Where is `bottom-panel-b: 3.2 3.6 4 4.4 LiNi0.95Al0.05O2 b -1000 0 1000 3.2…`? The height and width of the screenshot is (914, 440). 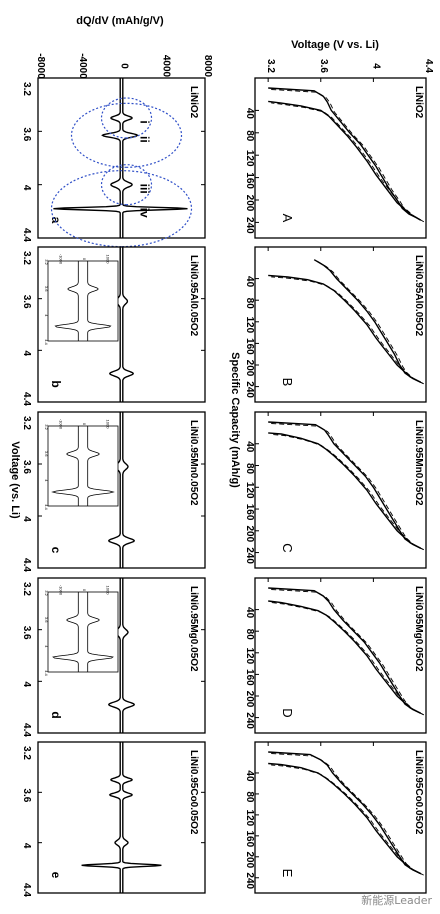
bottom-panel-b: 3.2 3.6 4 4.4 LiNi0.95Al0.05O2 b -1000 0 1000 3.2… is located at coordinates (113, 326).